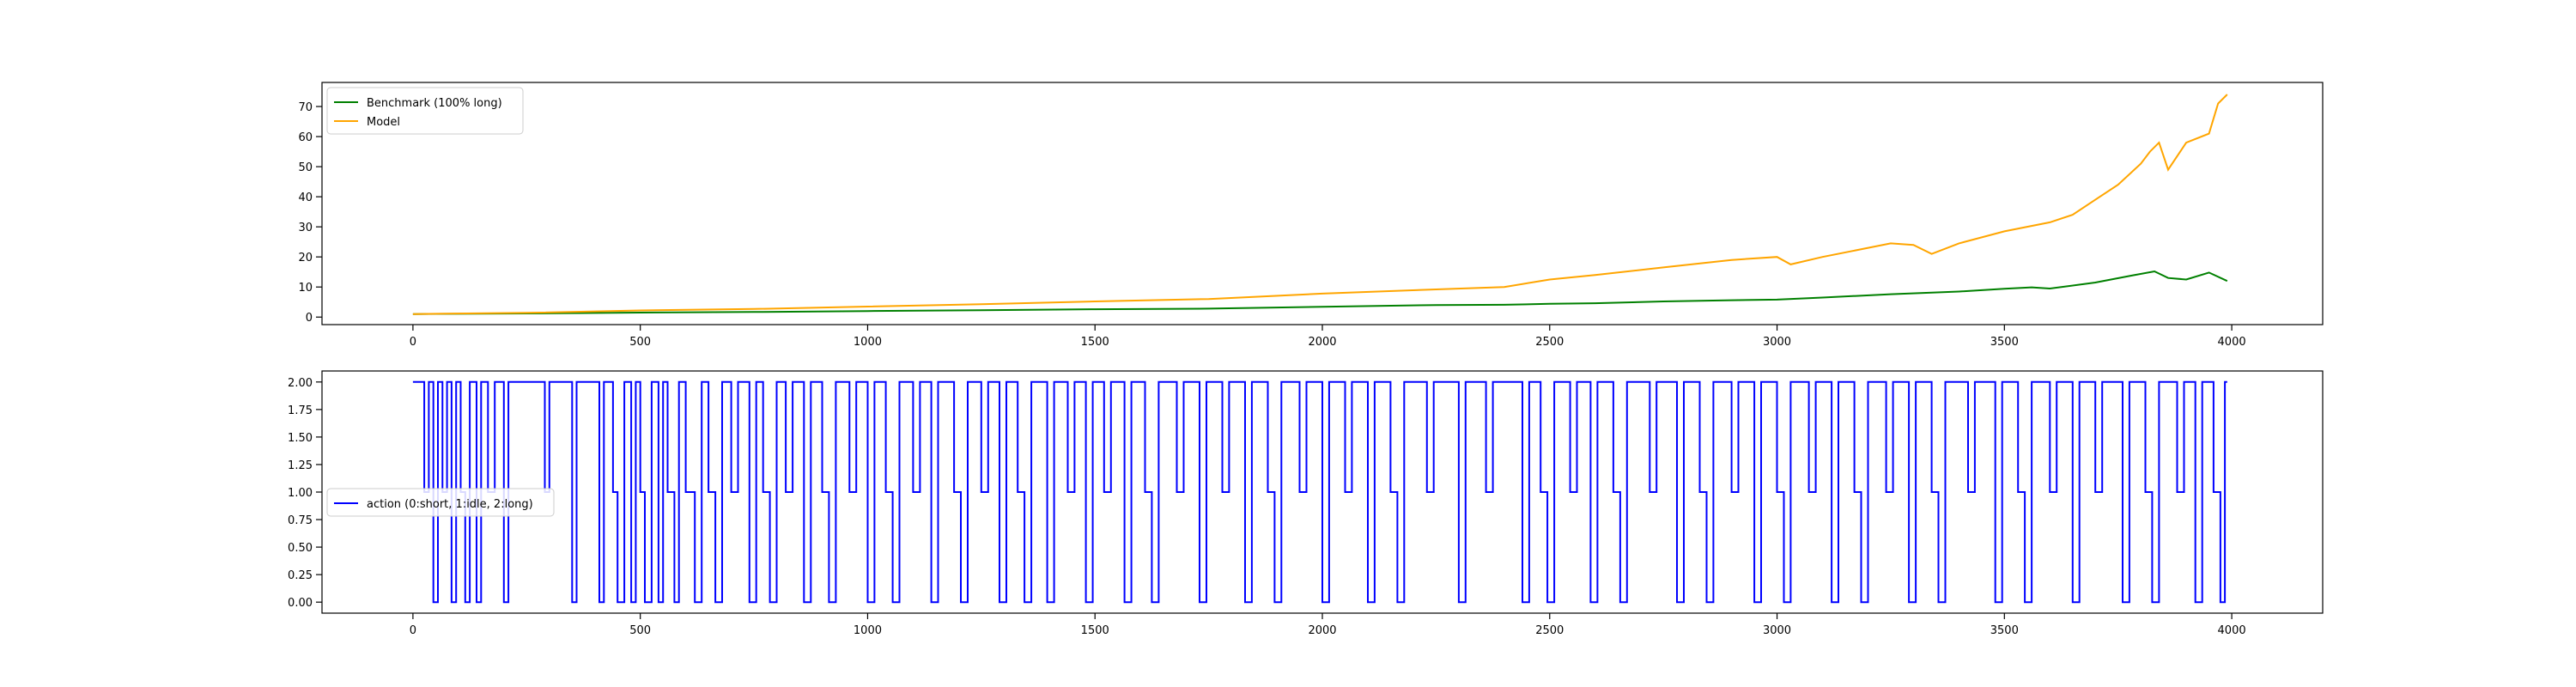 Image resolution: width=2576 pixels, height=687 pixels. I want to click on y-tick-label: 0.25, so click(301, 575).